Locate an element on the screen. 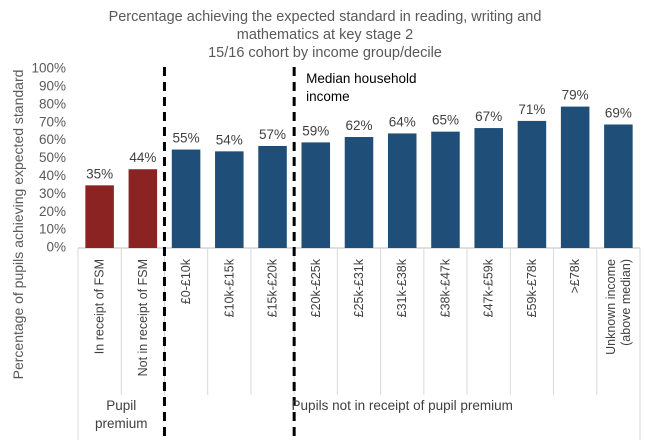 The height and width of the screenshot is (444, 645). data-label: 79% is located at coordinates (575, 95).